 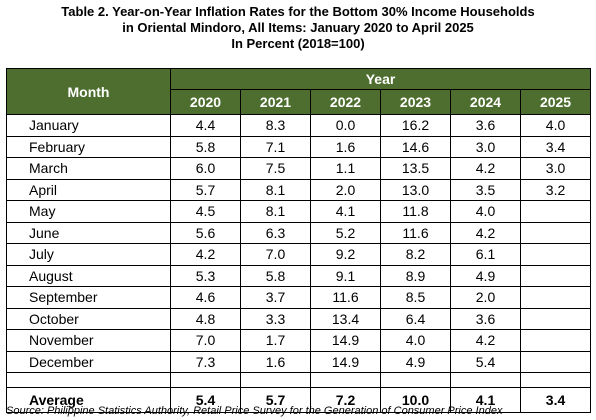 What do you see at coordinates (415, 340) in the screenshot?
I see `value-cell-2023: 4.0` at bounding box center [415, 340].